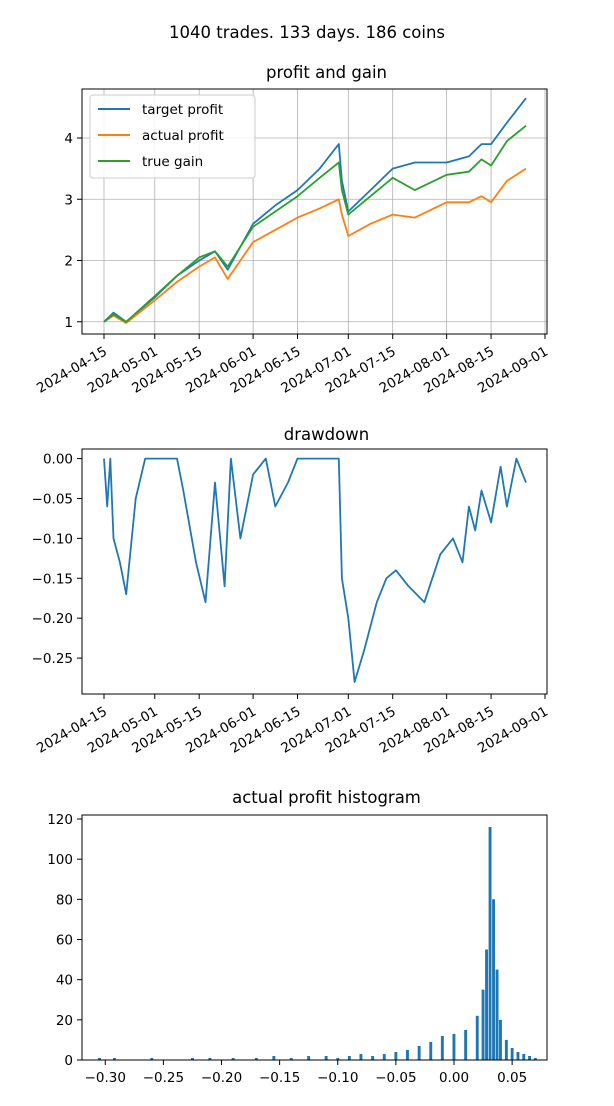  Describe the element at coordinates (395, 1078) in the screenshot. I see `p3-x-tick-label: −0.05` at that location.